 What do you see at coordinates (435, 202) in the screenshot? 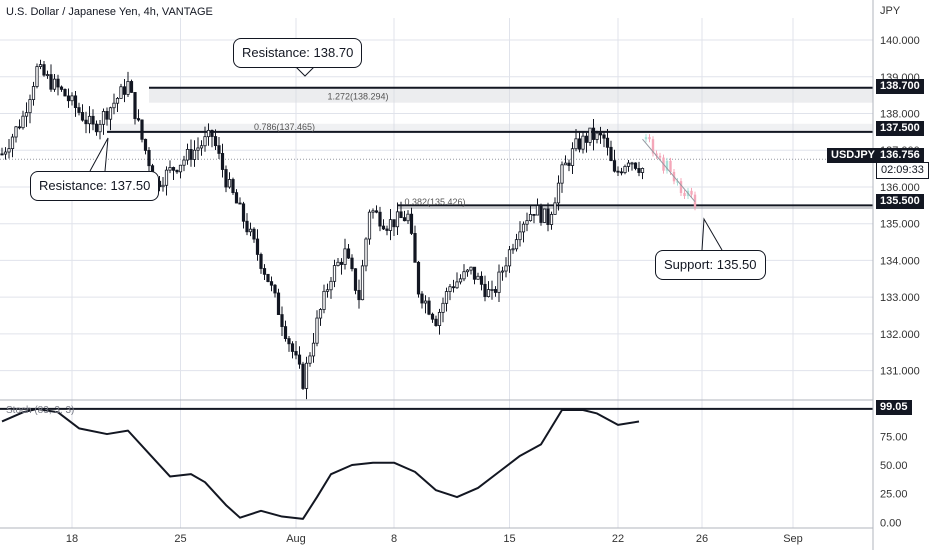
I see `fib-label-0382: 0.382(135.426)` at bounding box center [435, 202].